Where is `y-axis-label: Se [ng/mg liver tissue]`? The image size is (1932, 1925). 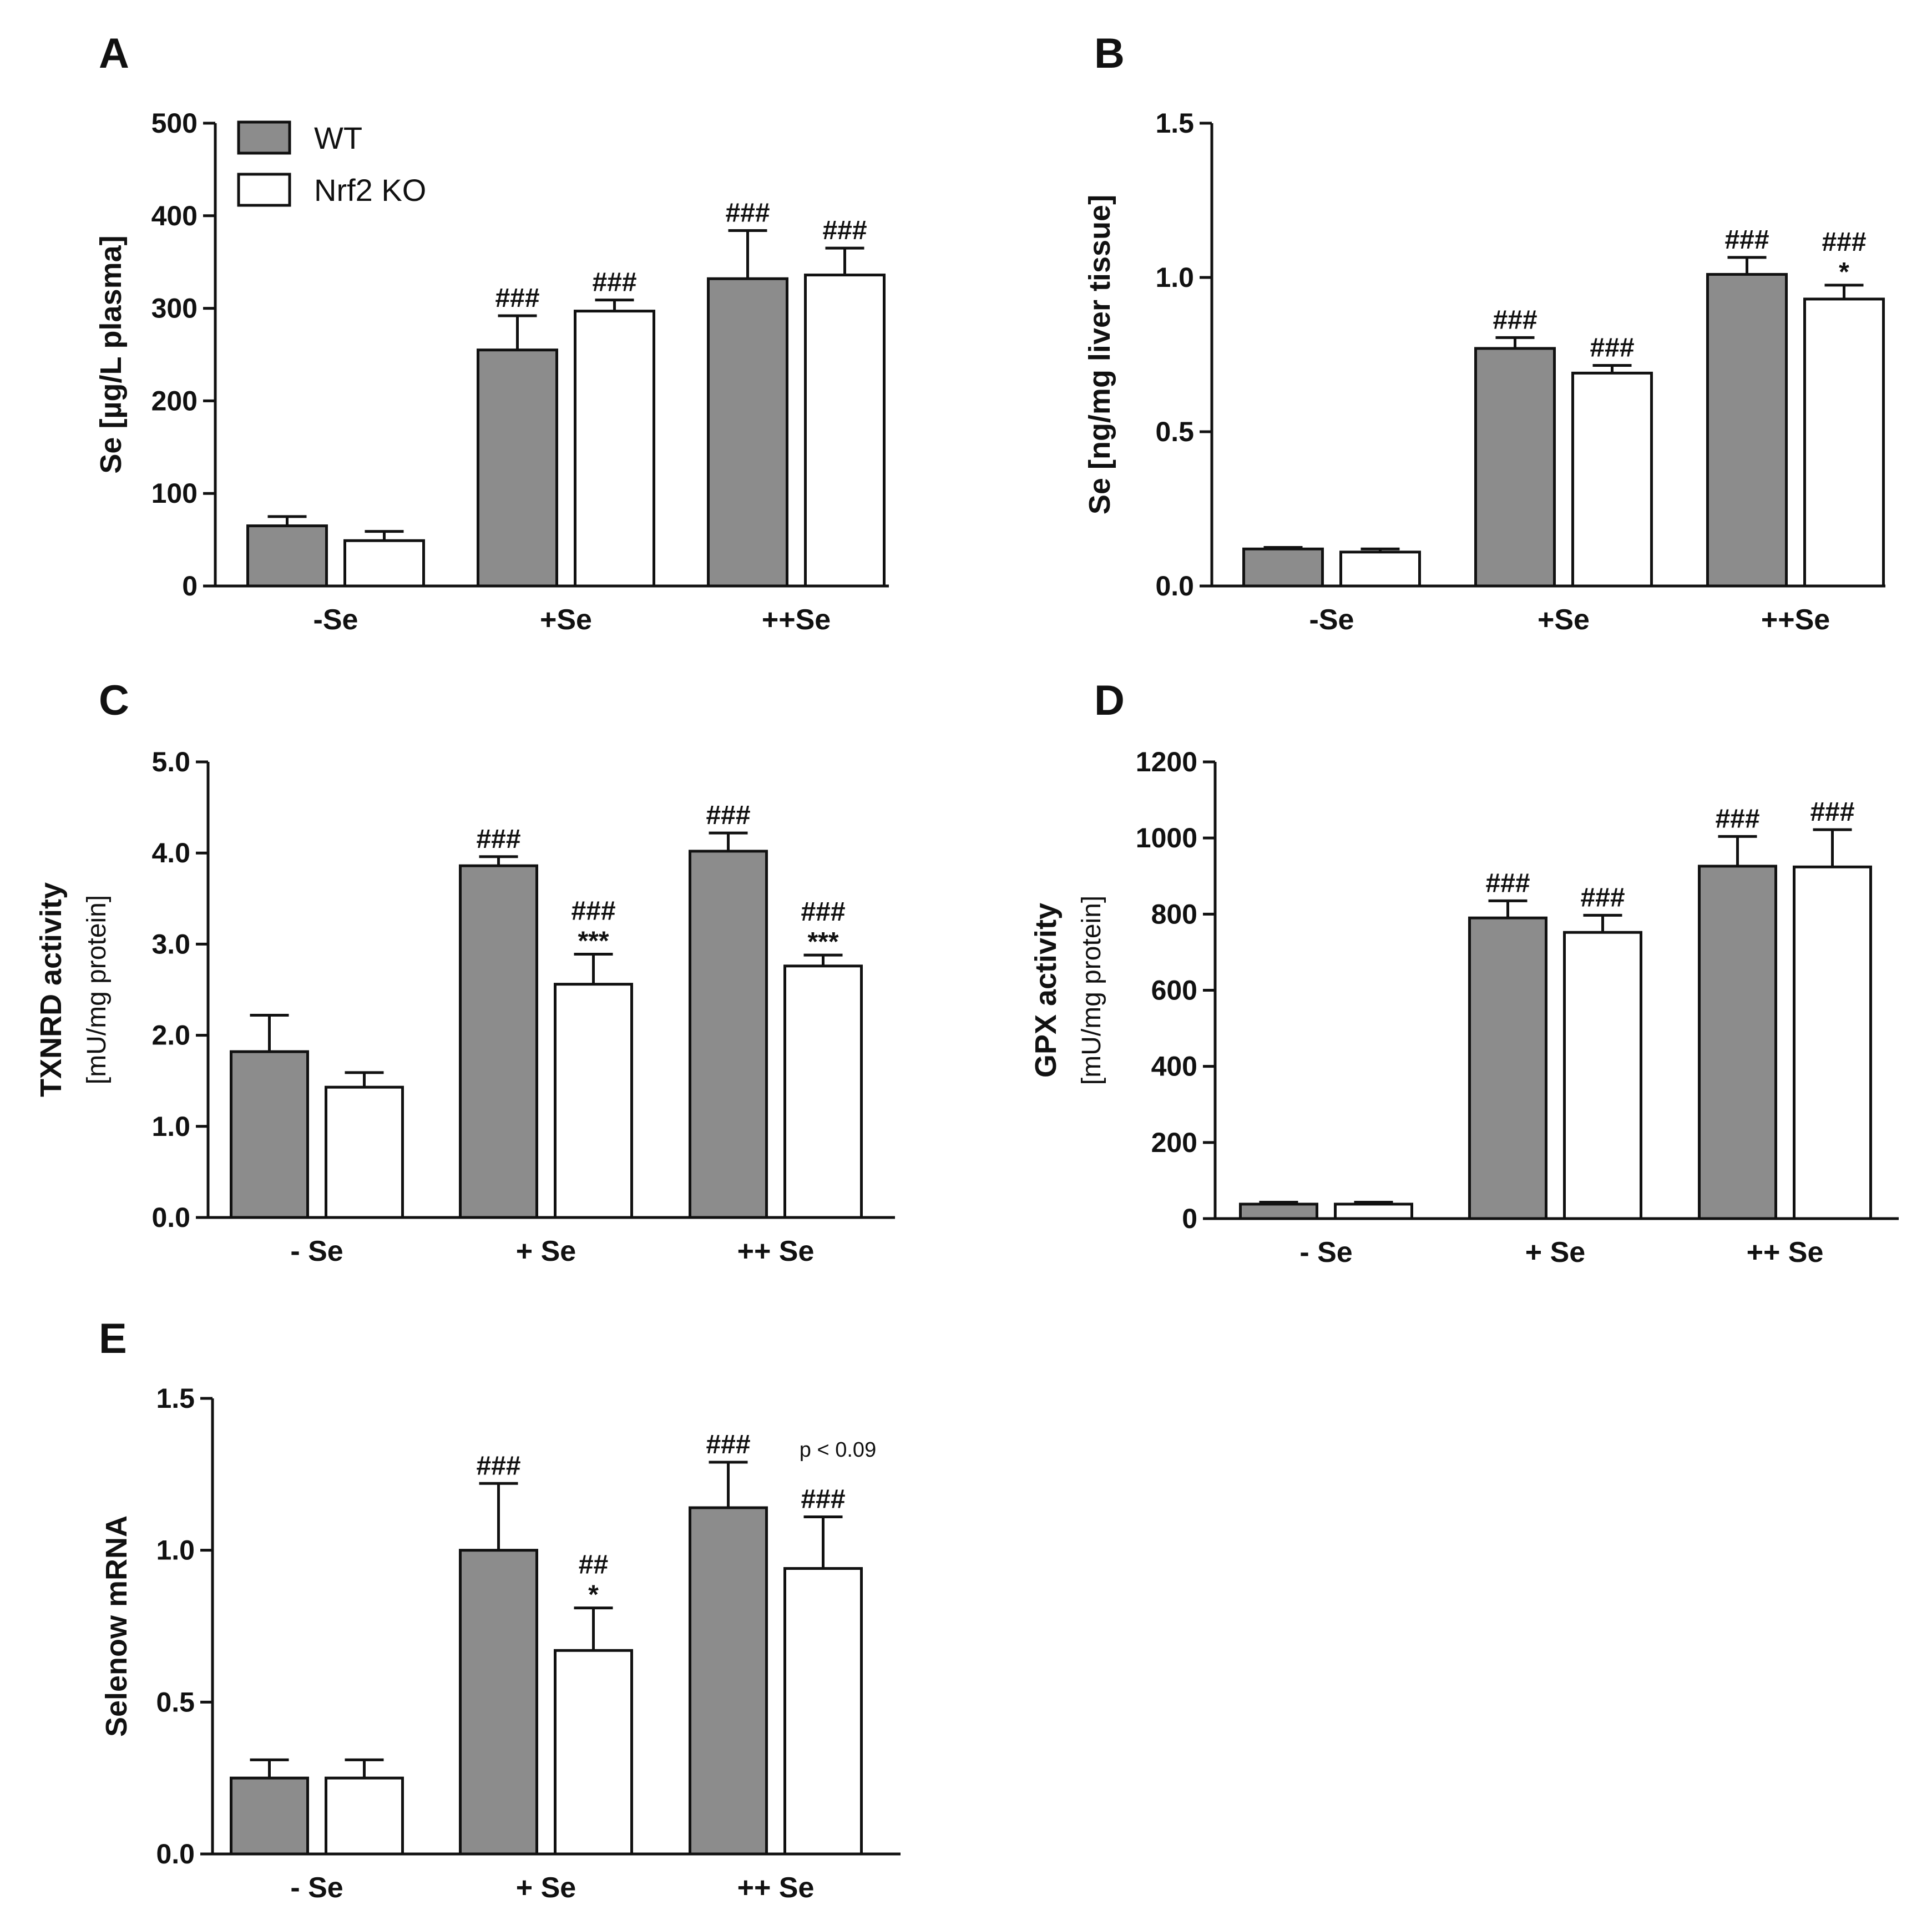 y-axis-label: Se [ng/mg liver tissue] is located at coordinates (1099, 354).